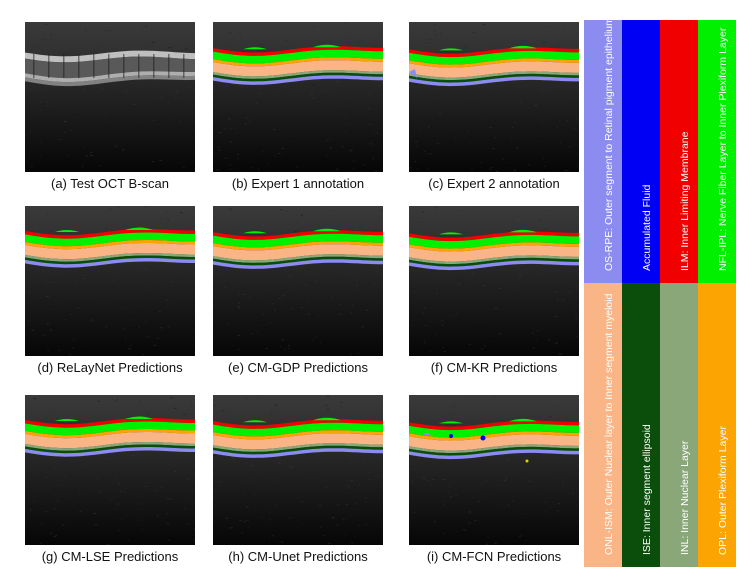 Image resolution: width=750 pixels, height=580 pixels. What do you see at coordinates (723, 490) in the screenshot?
I see `legend-label: OPL: Outer Plexiform Layer` at bounding box center [723, 490].